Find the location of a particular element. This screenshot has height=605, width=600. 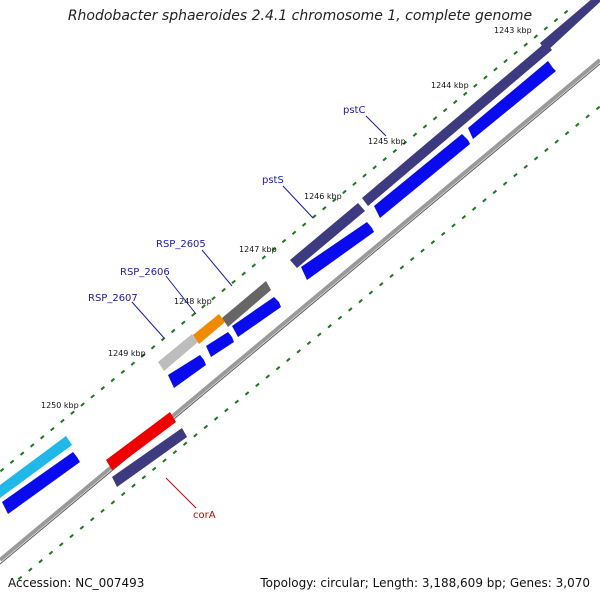

tick-label: 1248 kbp is located at coordinates (193, 301).